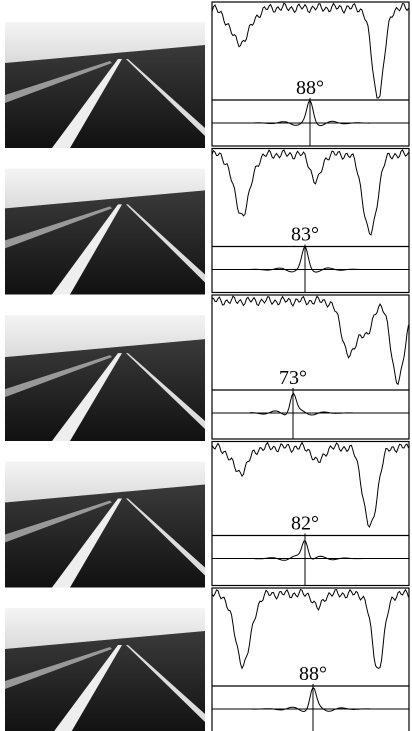 The height and width of the screenshot is (731, 412). Describe the element at coordinates (305, 235) in the screenshot. I see `angle-label: 83°` at that location.